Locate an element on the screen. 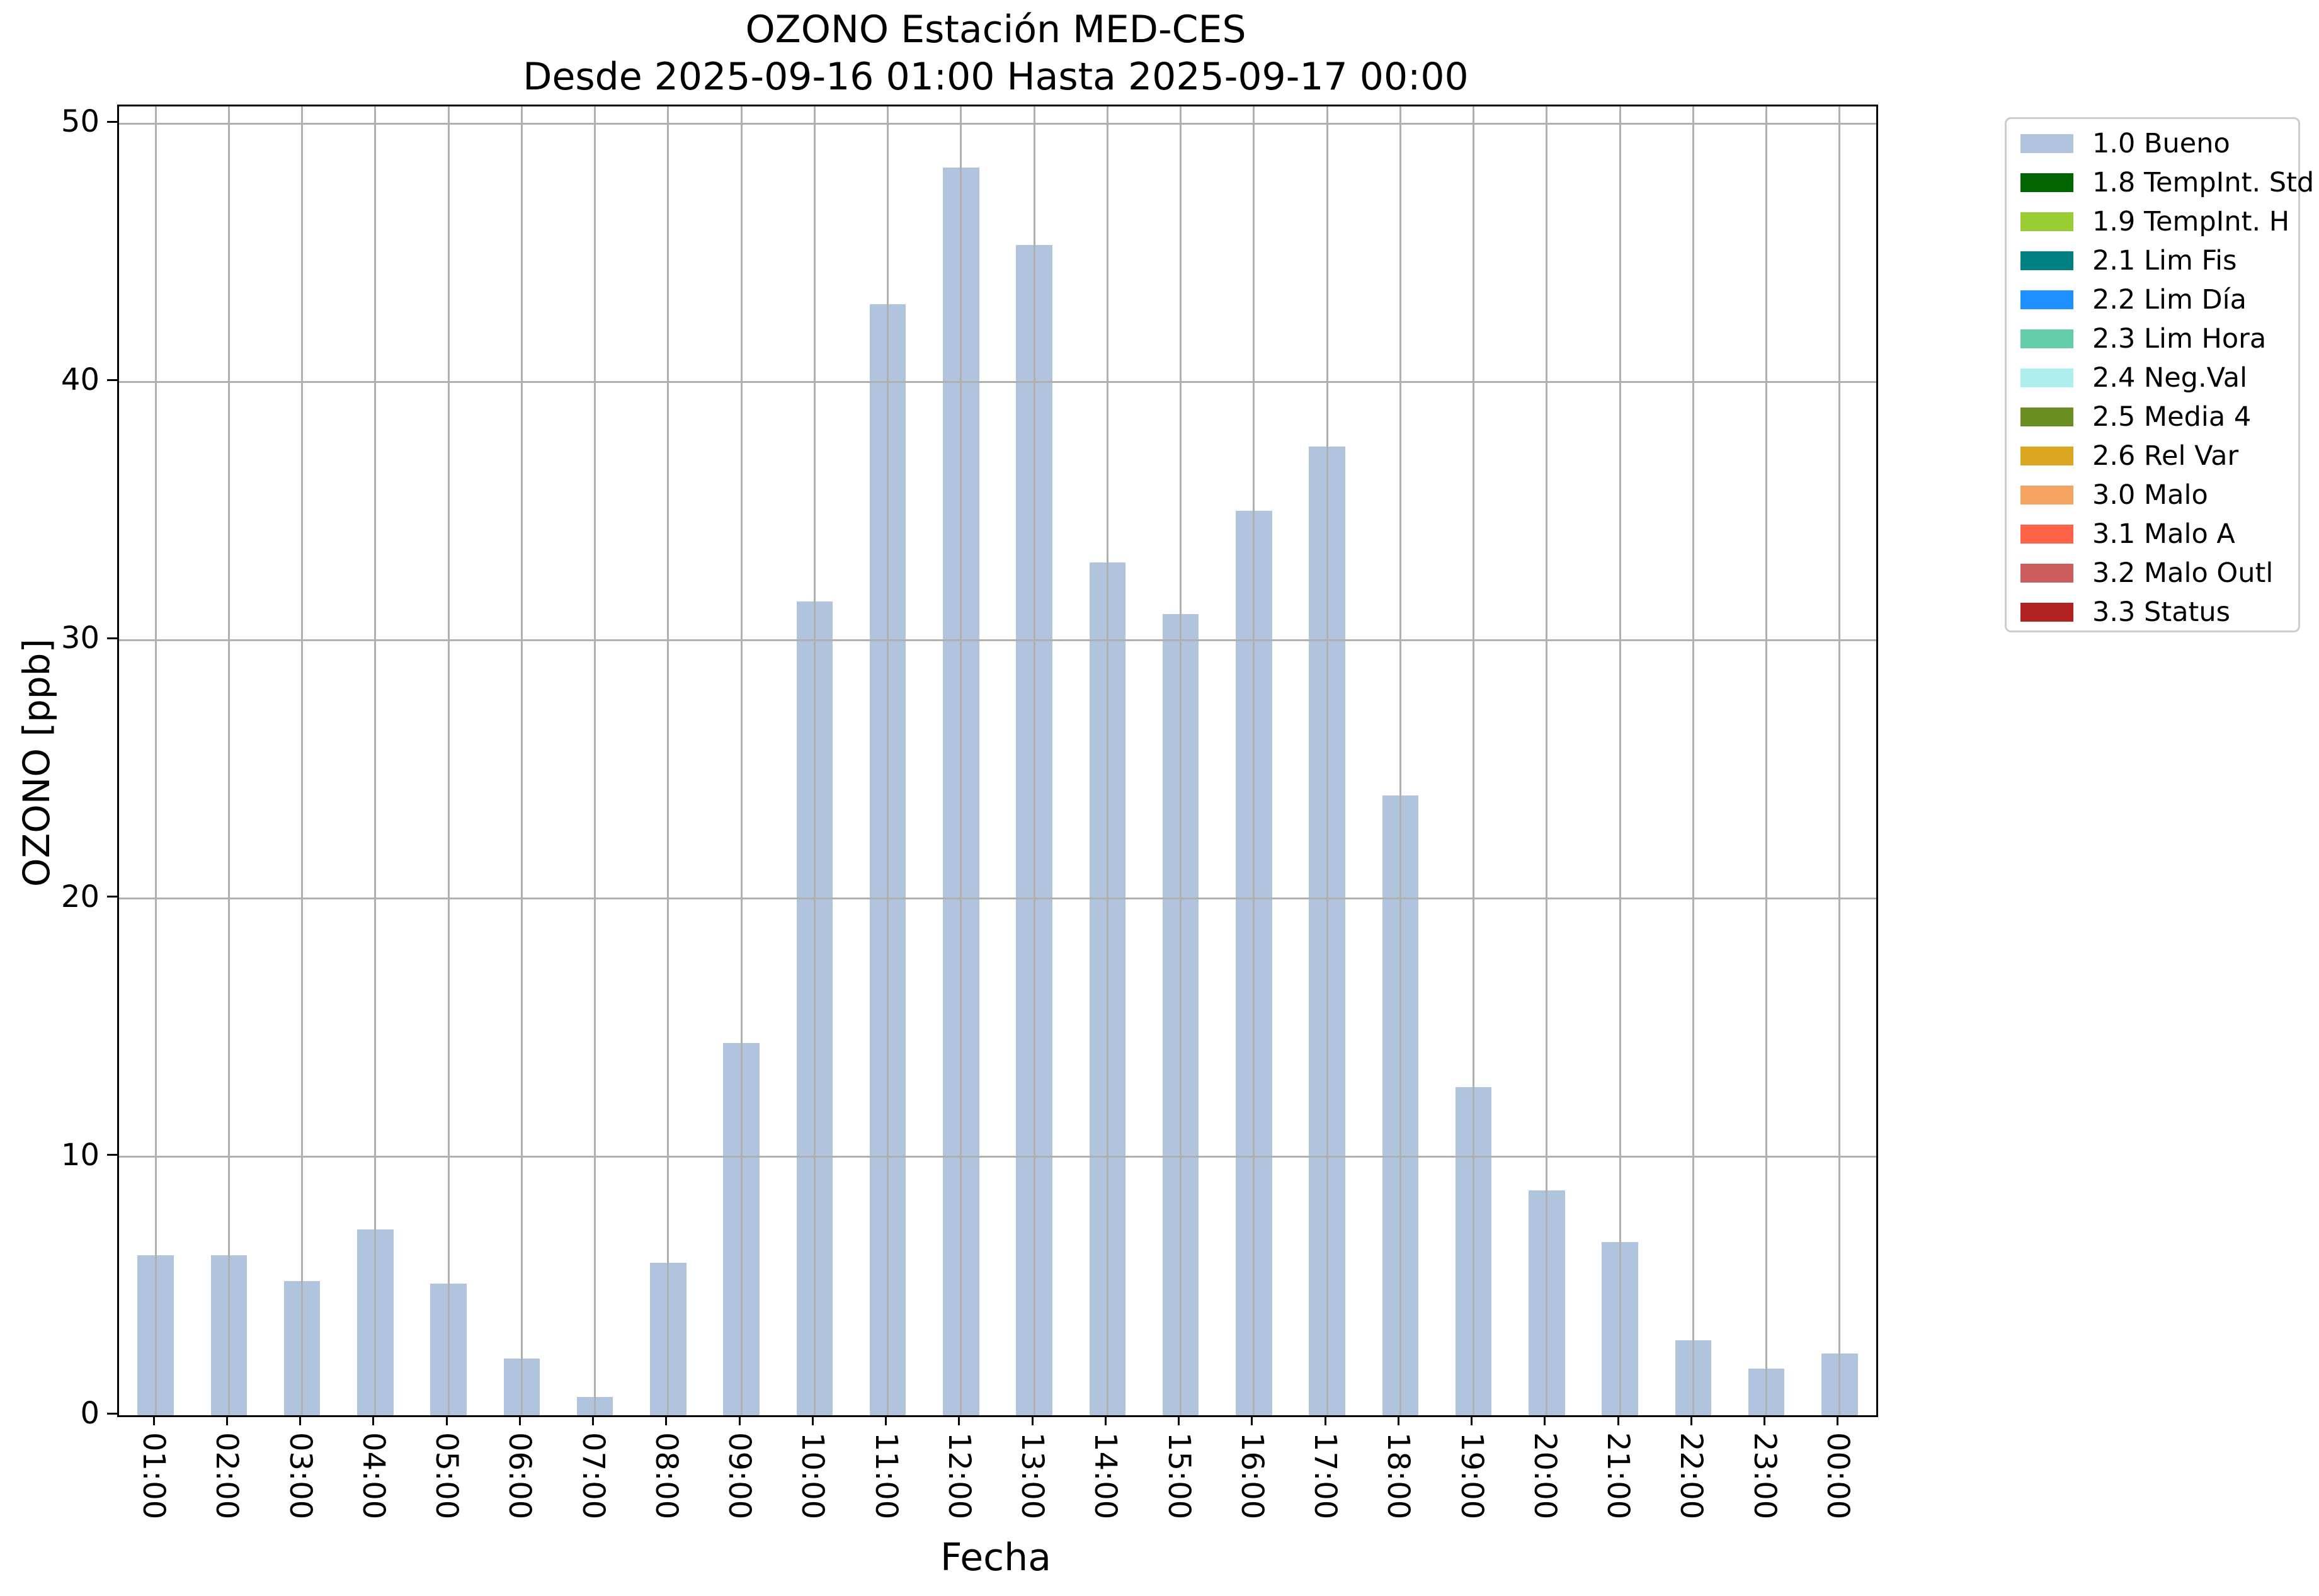  x-tick-label: 22:00 is located at coordinates (1691, 1476).